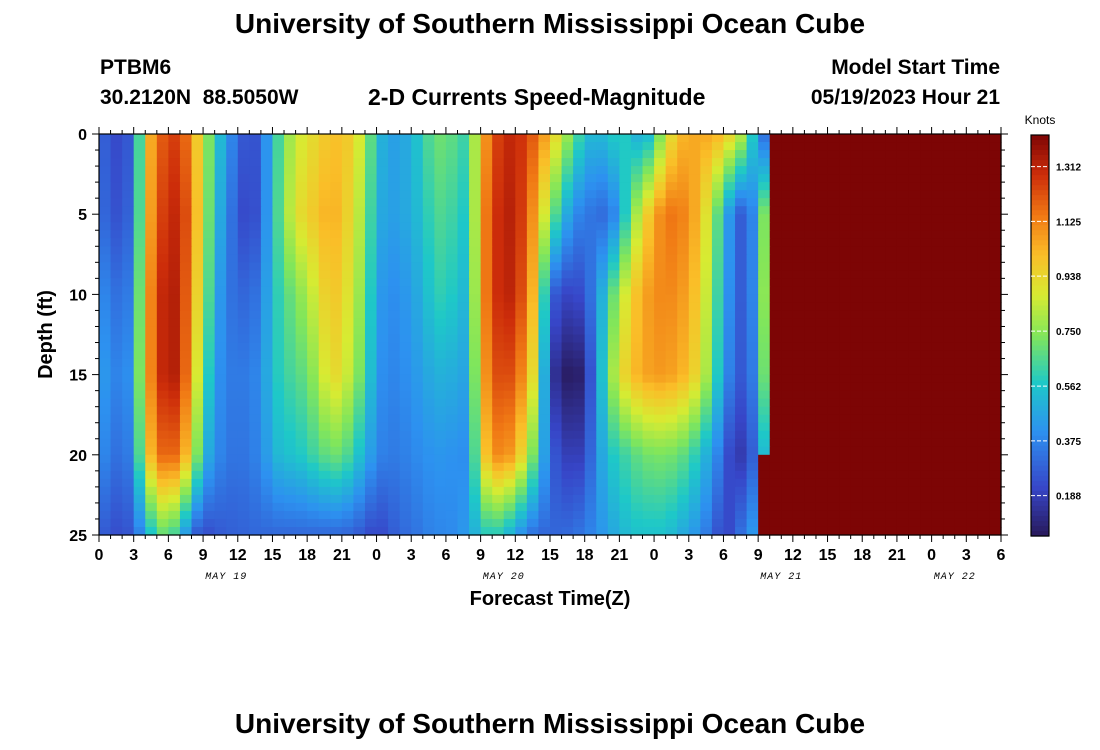 The width and height of the screenshot is (1100, 750). What do you see at coordinates (828, 555) in the screenshot?
I see `x-tick-label: 15` at bounding box center [828, 555].